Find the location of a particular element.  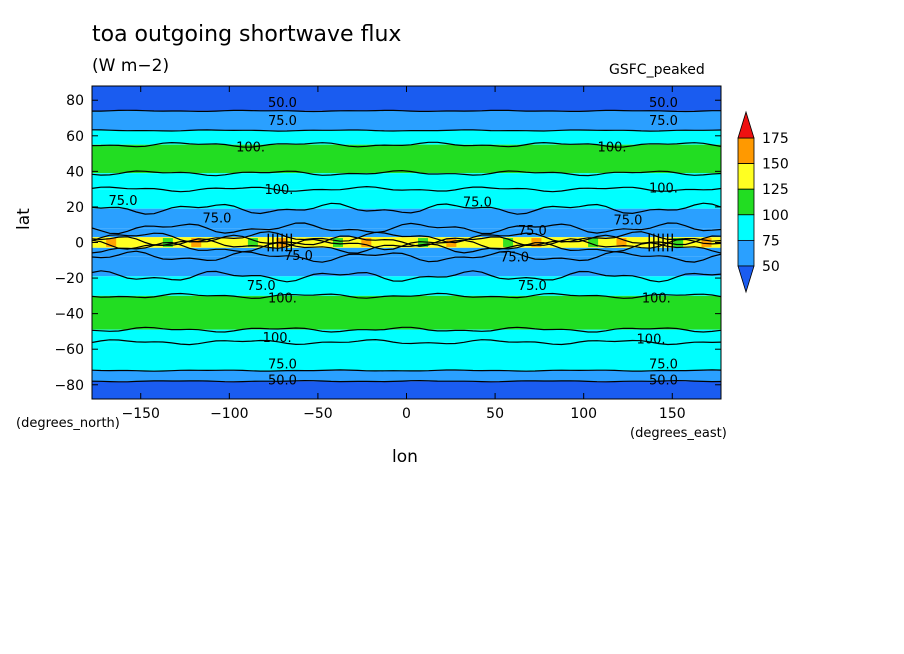

colorbar-top-arrow is located at coordinates (746, 124).